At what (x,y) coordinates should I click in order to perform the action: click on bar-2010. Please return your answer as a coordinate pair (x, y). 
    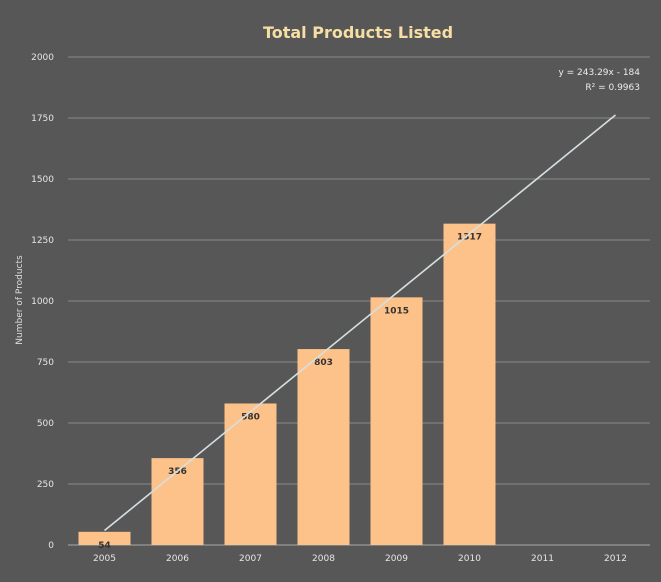
    Looking at the image, I should click on (469, 384).